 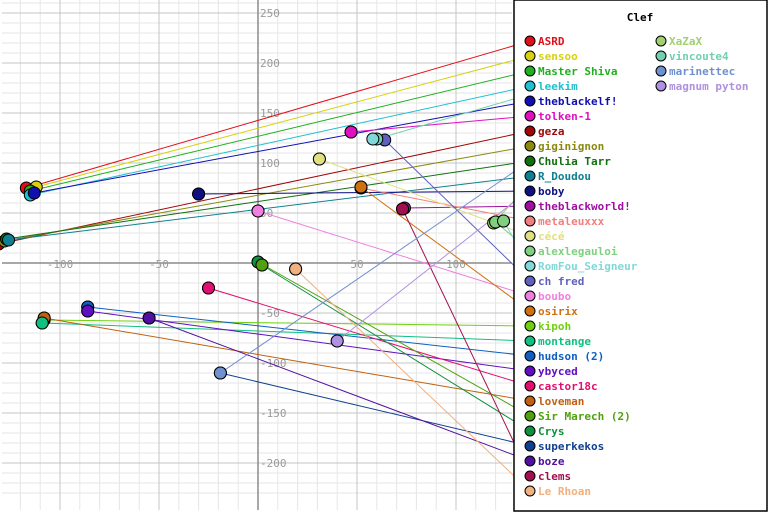 I want to click on legend-label: kipoh, so click(x=554, y=326).